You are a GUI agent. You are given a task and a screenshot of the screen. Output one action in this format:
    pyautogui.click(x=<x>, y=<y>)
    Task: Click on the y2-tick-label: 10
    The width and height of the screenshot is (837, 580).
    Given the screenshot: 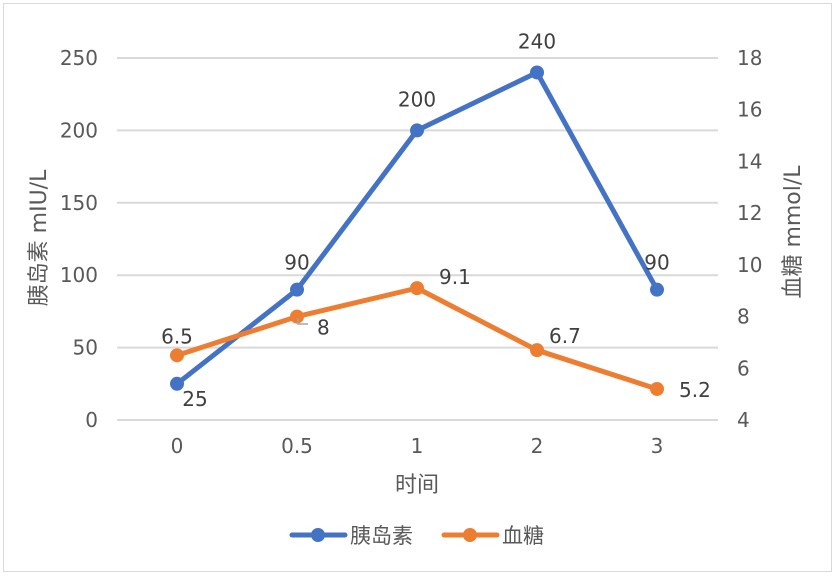 What is the action you would take?
    pyautogui.click(x=749, y=265)
    